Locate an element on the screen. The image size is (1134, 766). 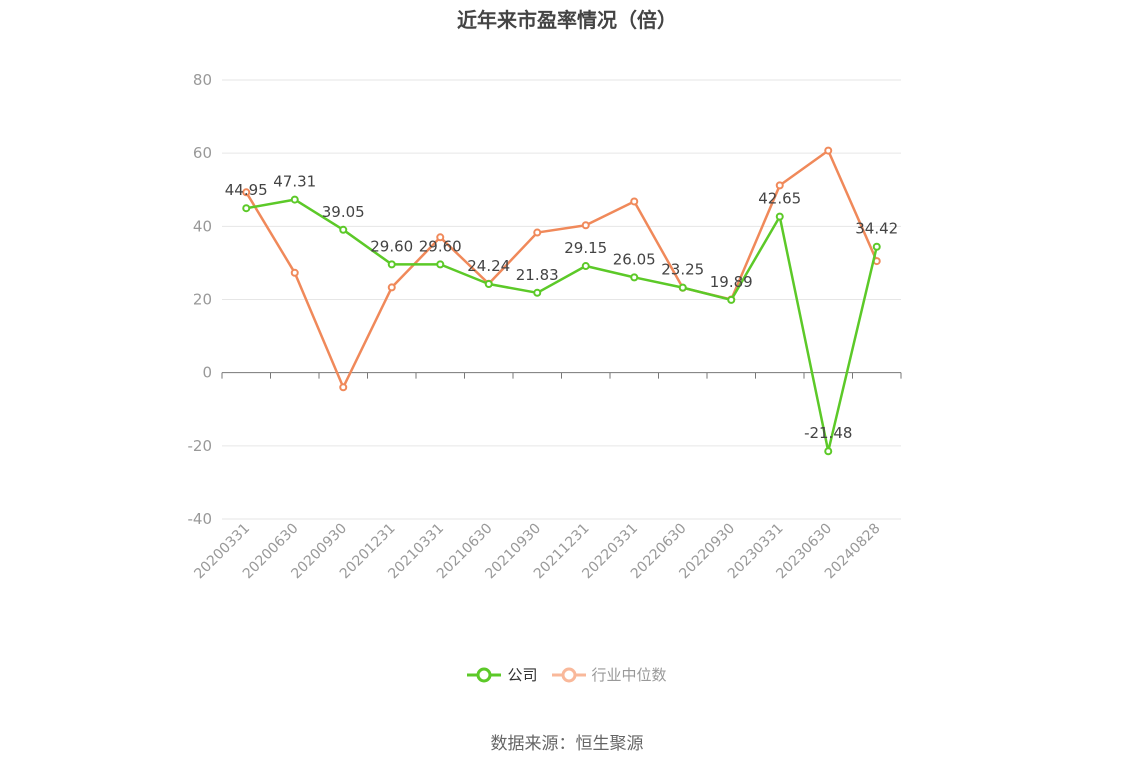
legend-item-company: 公司 is located at coordinates (502, 674).